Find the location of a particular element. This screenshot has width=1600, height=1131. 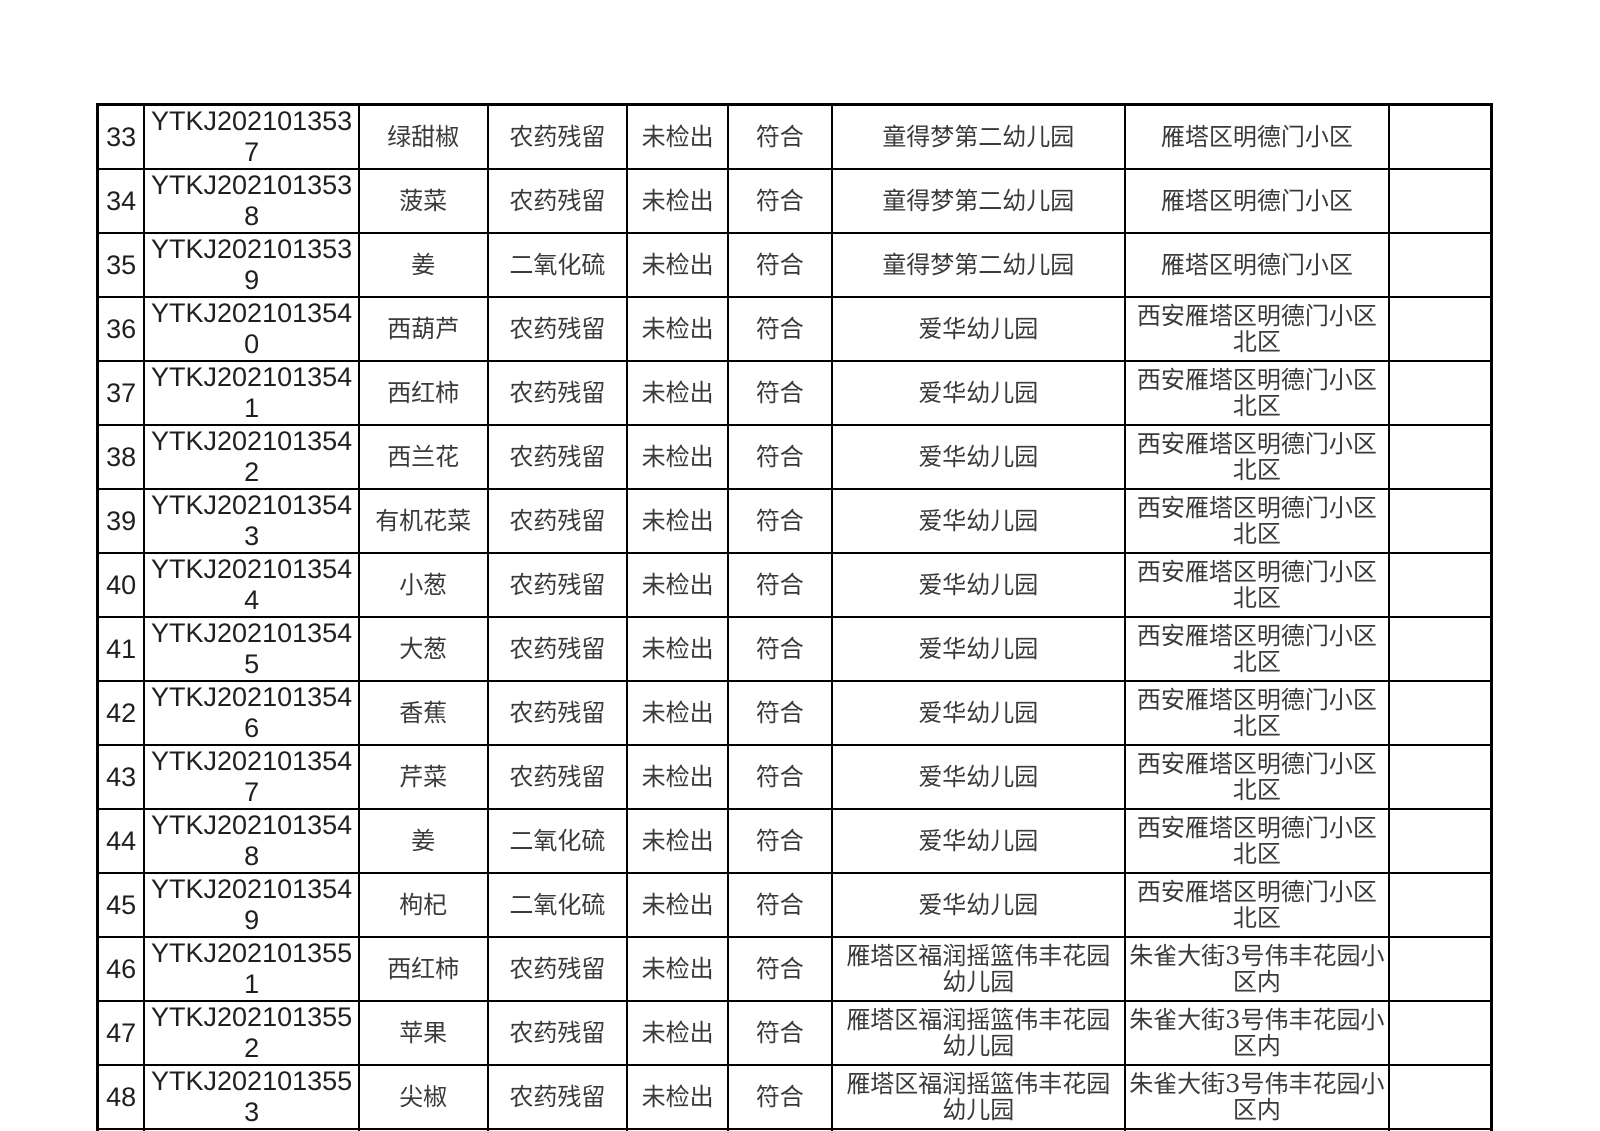

cell-row-no: 34 is located at coordinates (121, 201).